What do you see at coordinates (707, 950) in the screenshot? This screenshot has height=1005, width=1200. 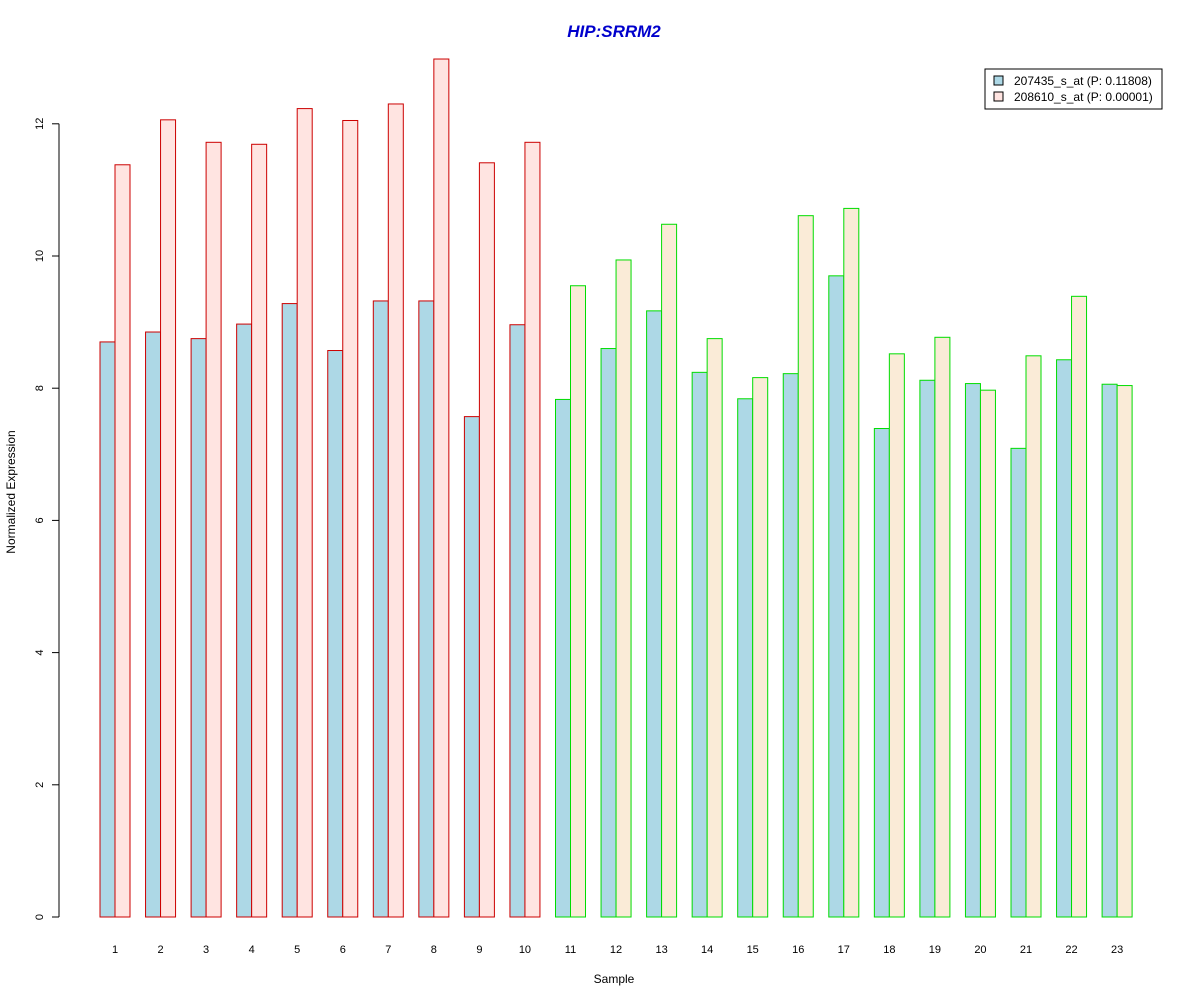 I see `x-tick-label: 14` at bounding box center [707, 950].